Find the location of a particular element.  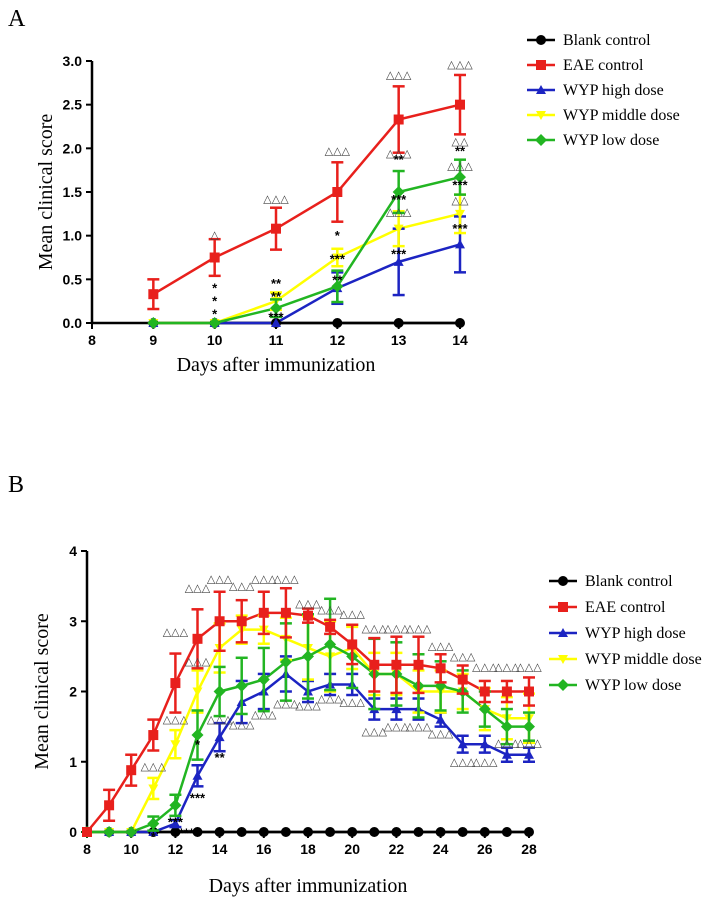

panel-a-y-tick-label: 2.5 is located at coordinates (73, 105).